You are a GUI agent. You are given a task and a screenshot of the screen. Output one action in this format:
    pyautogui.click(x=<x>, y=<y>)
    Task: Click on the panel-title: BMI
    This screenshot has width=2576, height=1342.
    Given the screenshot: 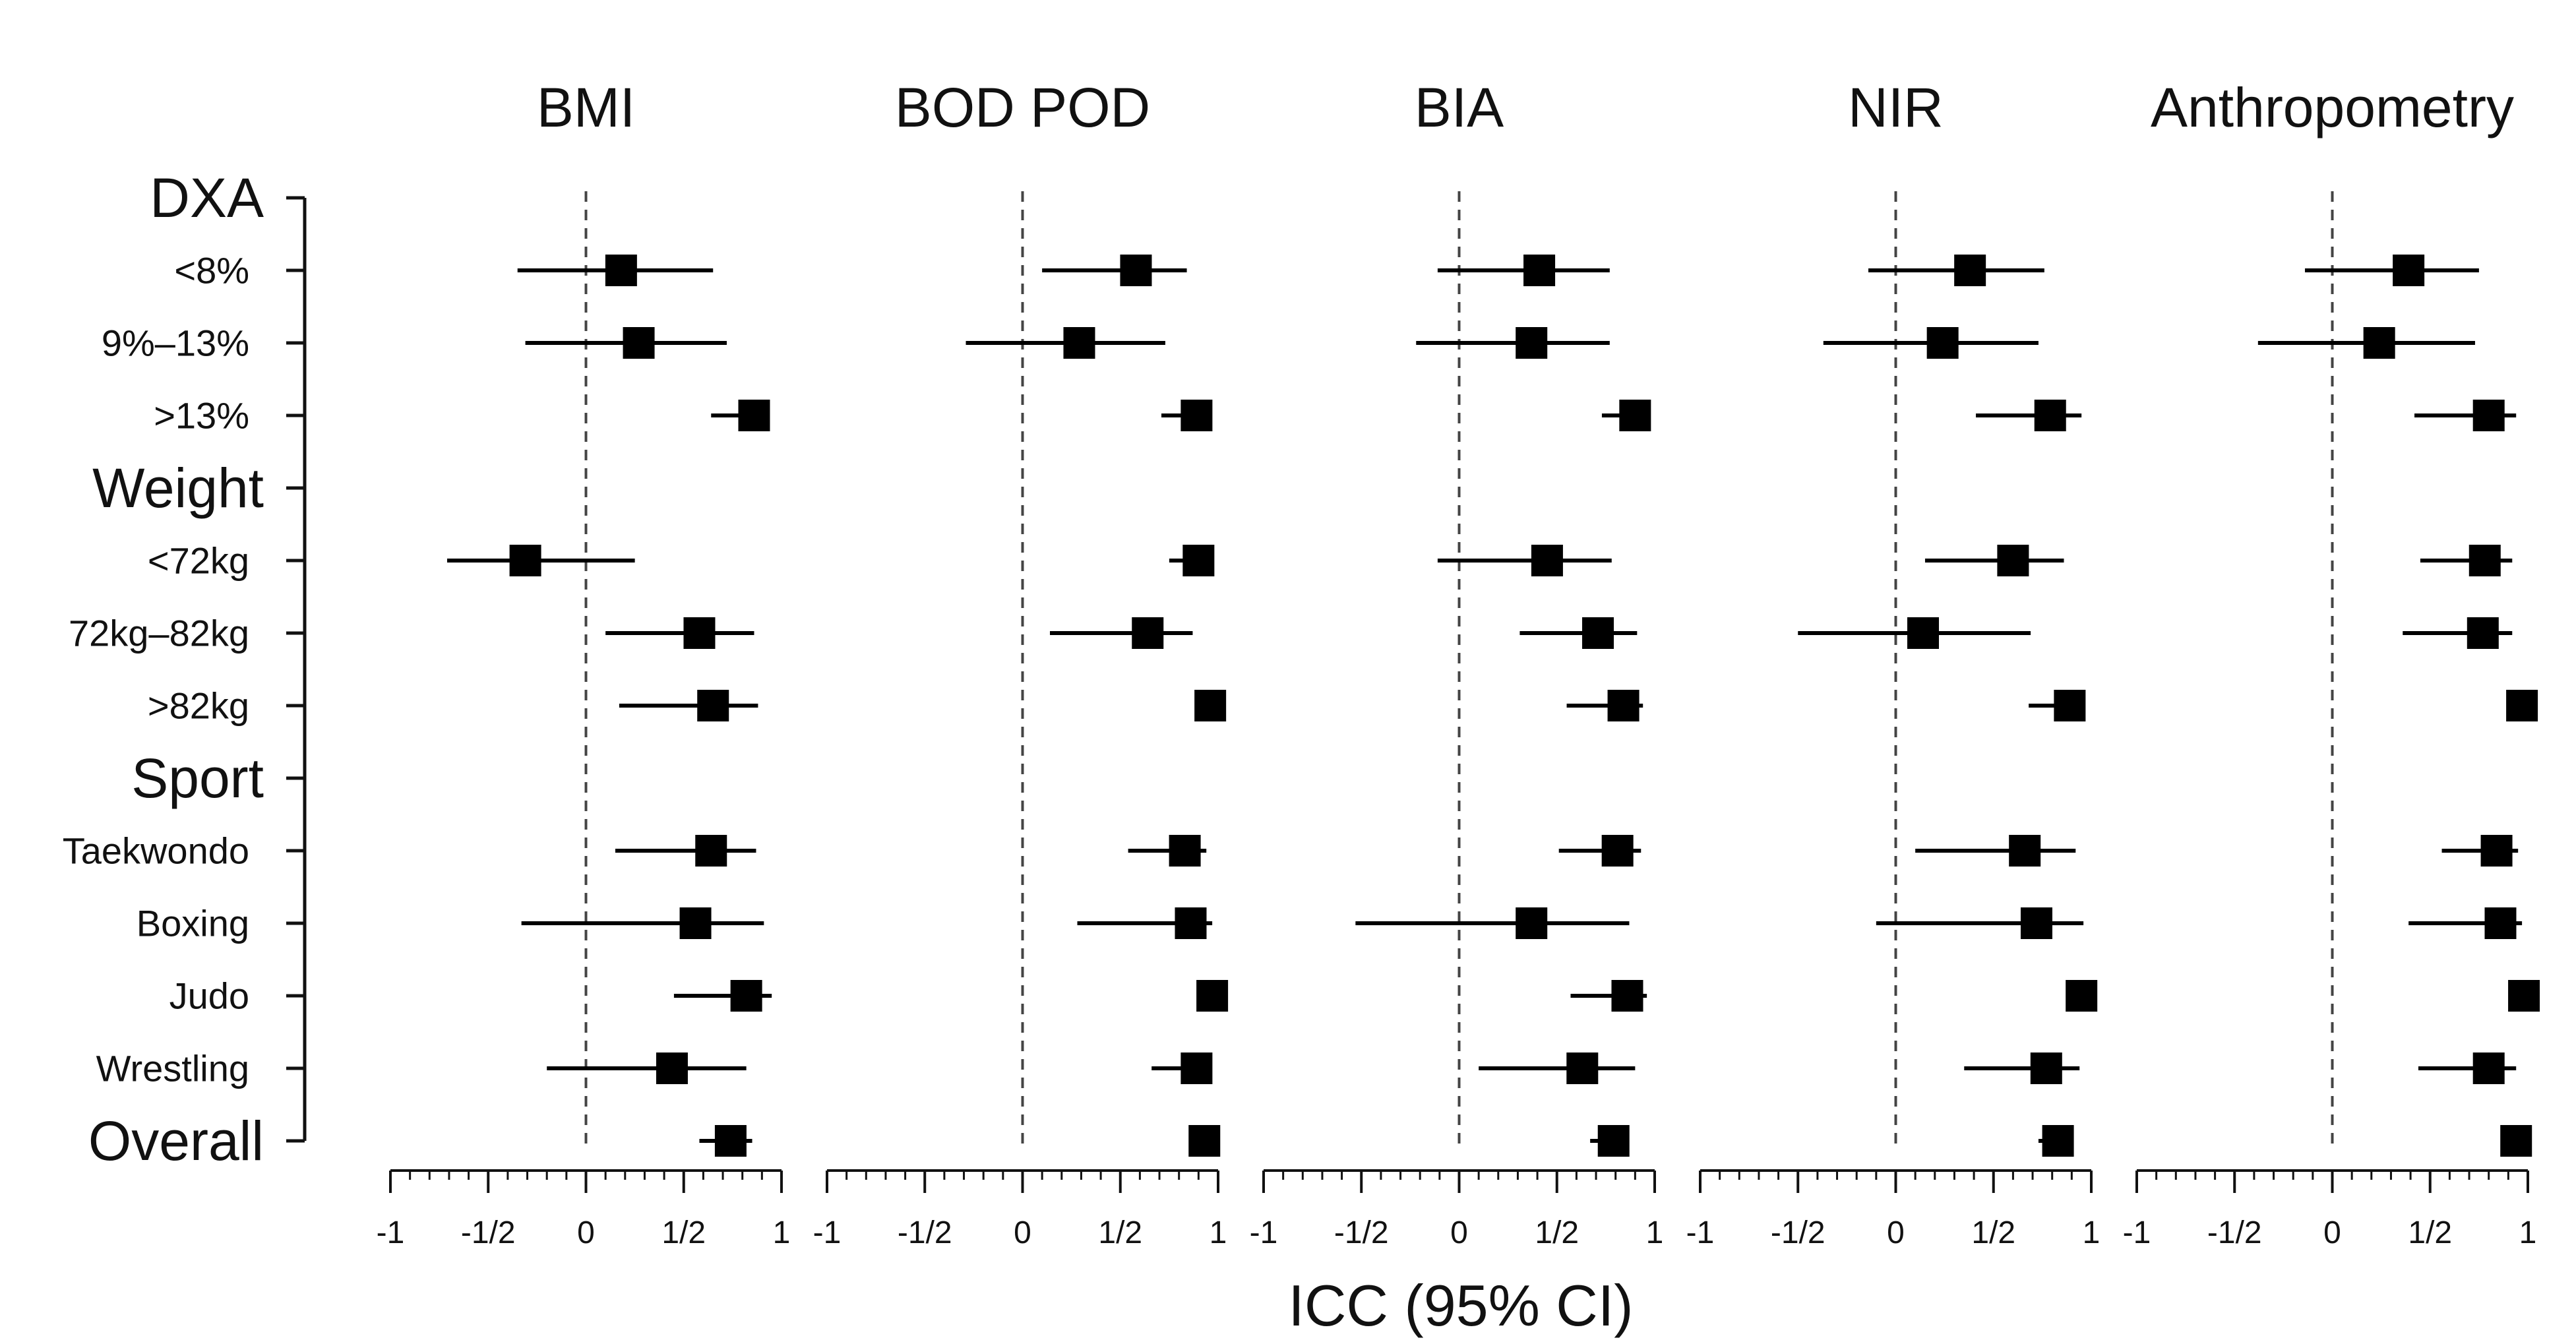 What is the action you would take?
    pyautogui.click(x=586, y=107)
    